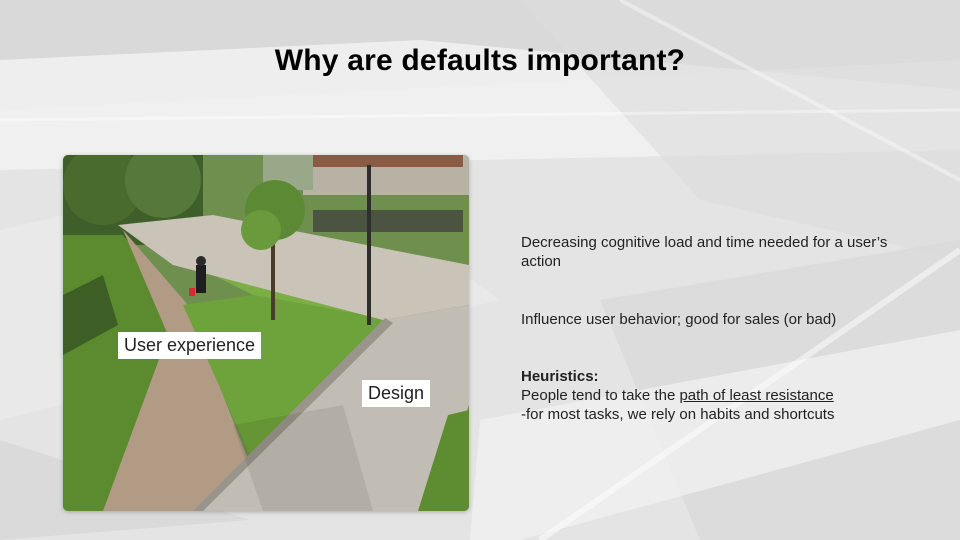 This screenshot has height=540, width=960. Describe the element at coordinates (756, 395) in the screenshot. I see `path-of-least-resistance-link: path of least resistance` at that location.